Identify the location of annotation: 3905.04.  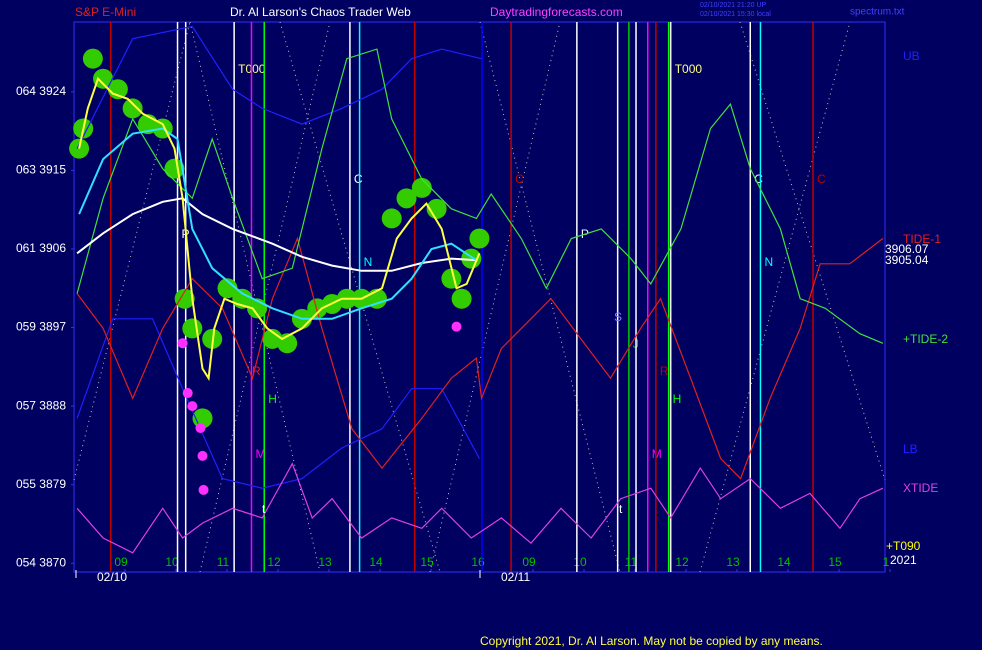
(907, 260).